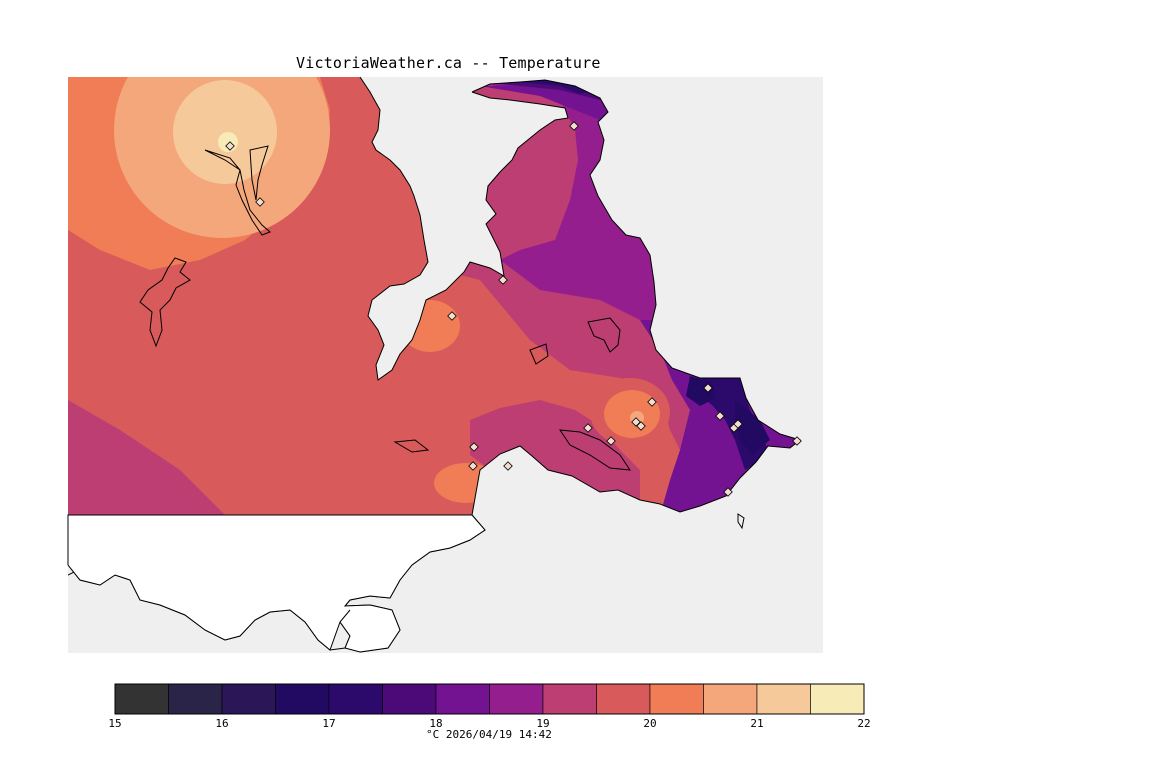 The image size is (1152, 768). I want to click on inner-harbour, so click(595, 450).